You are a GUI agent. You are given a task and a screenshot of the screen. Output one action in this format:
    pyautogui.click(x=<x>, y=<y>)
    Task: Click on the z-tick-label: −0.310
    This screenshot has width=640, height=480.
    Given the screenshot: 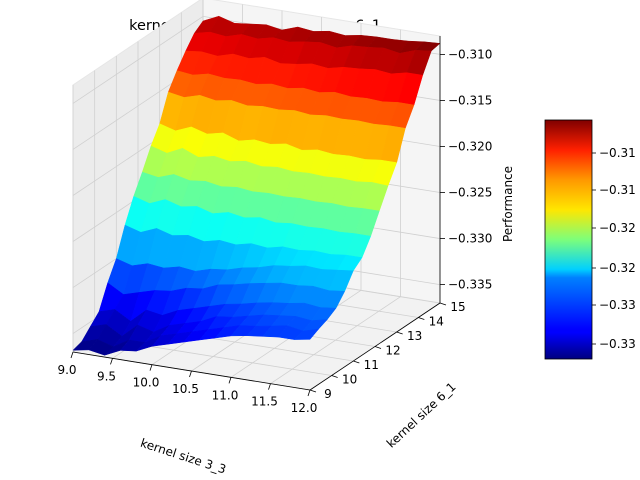 What is the action you would take?
    pyautogui.click(x=470, y=54)
    